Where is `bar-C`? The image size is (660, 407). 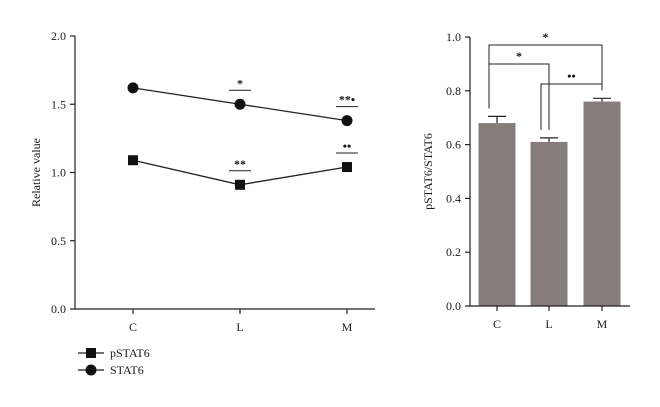
bar-C is located at coordinates (497, 214).